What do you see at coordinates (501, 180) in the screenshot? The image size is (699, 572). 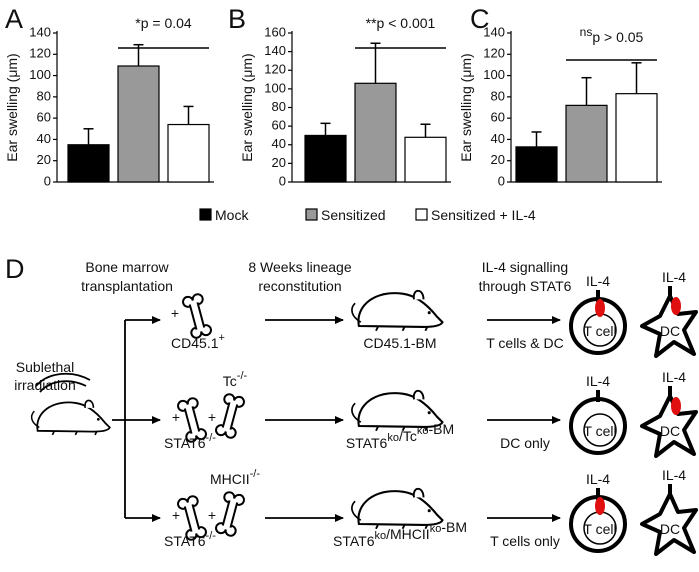 I see `y-tick-label: 0` at bounding box center [501, 180].